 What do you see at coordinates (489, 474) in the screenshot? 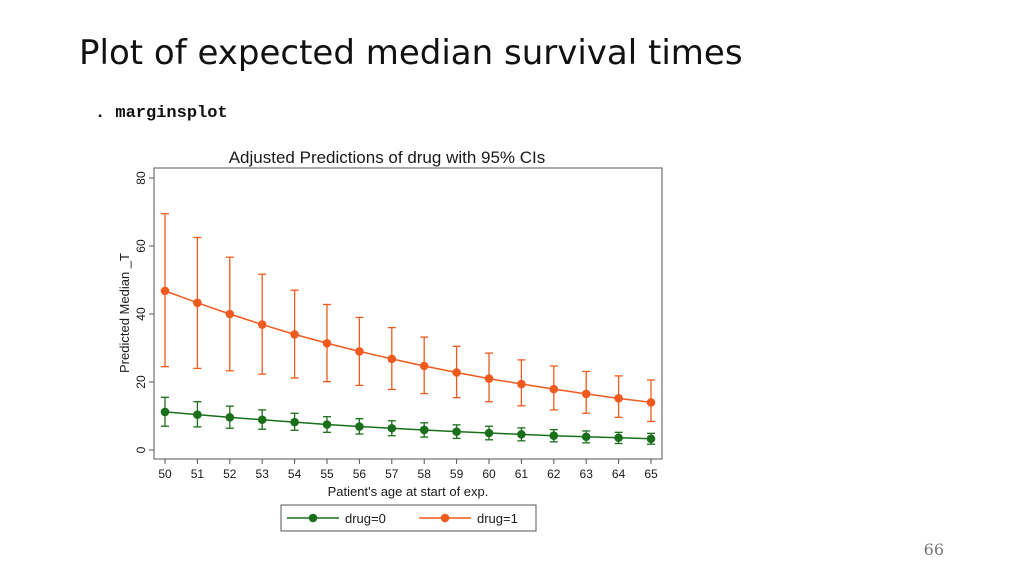
I see `x-tick-label: 60` at bounding box center [489, 474].